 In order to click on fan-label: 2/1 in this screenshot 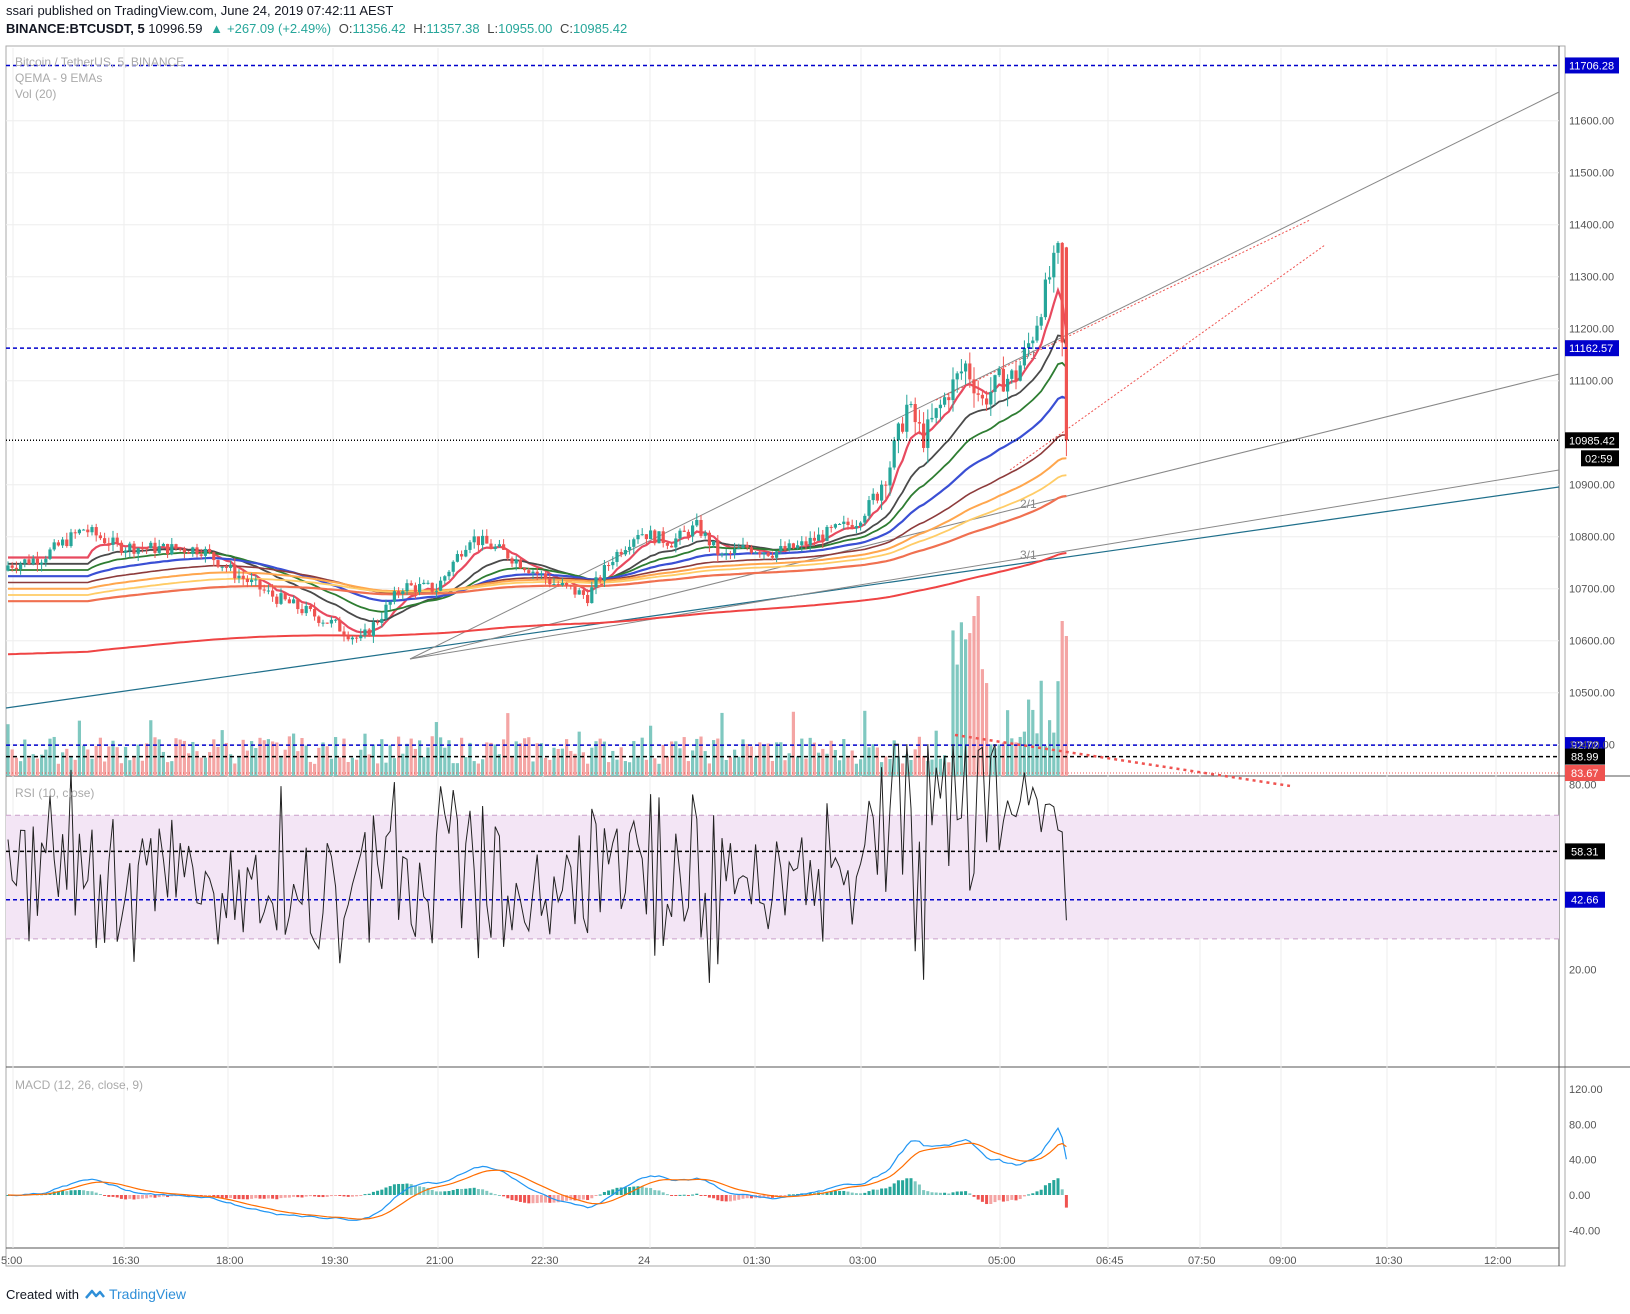, I will do `click(1028, 504)`.